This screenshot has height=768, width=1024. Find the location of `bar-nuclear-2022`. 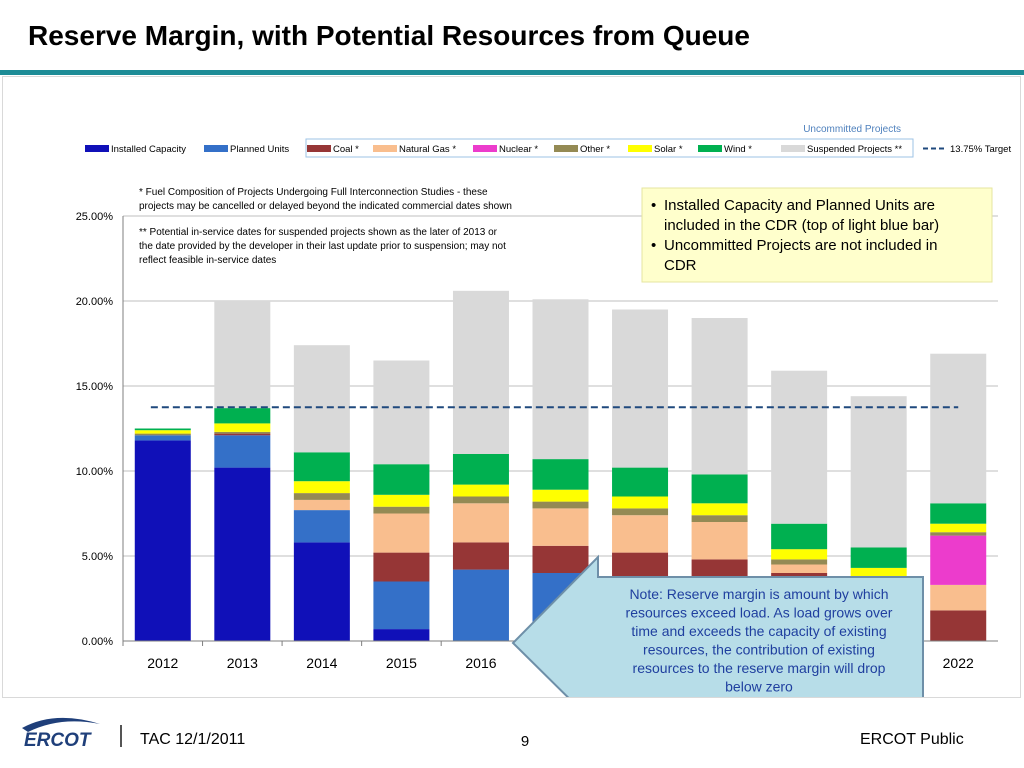

bar-nuclear-2022 is located at coordinates (958, 560).